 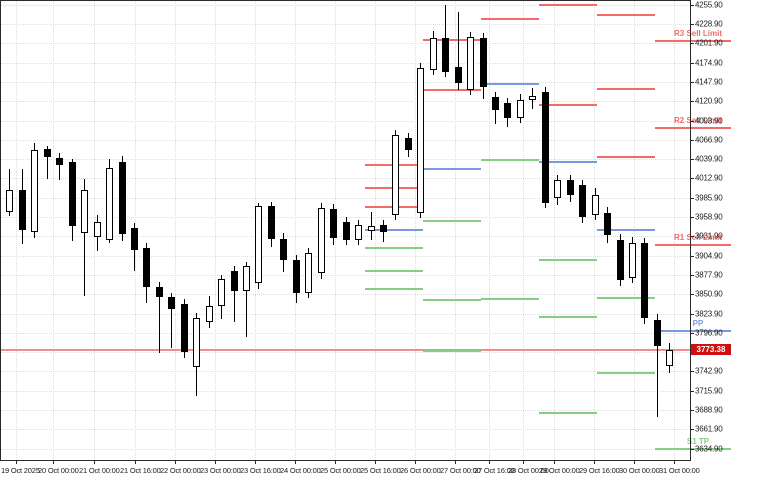 What do you see at coordinates (460, 470) in the screenshot?
I see `time-axis-label: 27 Oct 00:00` at bounding box center [460, 470].